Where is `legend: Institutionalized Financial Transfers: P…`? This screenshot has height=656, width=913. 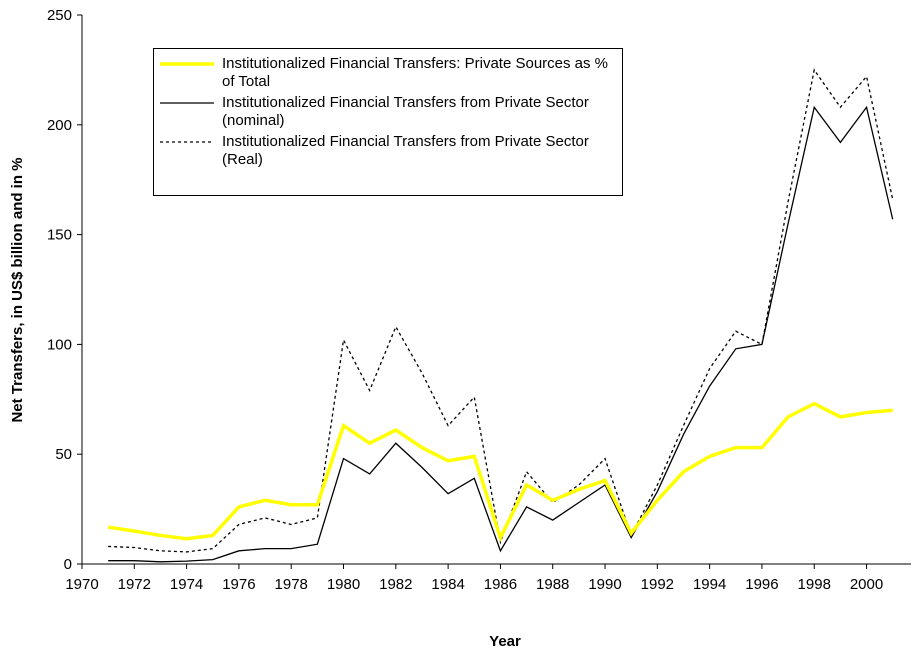 legend: Institutionalized Financial Transfers: P… is located at coordinates (388, 122).